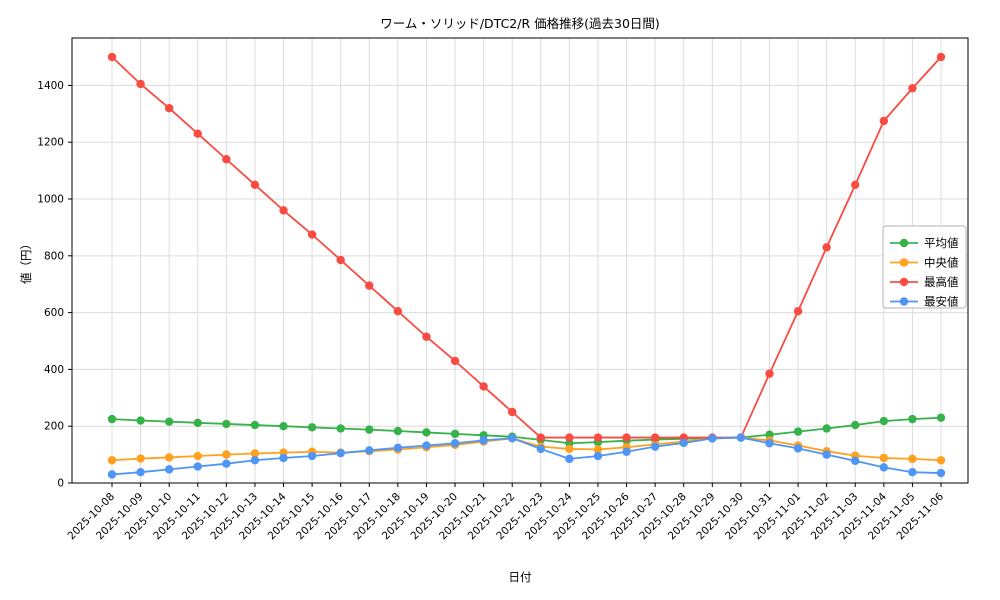  Describe the element at coordinates (520, 577) in the screenshot. I see `x-axis-label: 日付` at that location.